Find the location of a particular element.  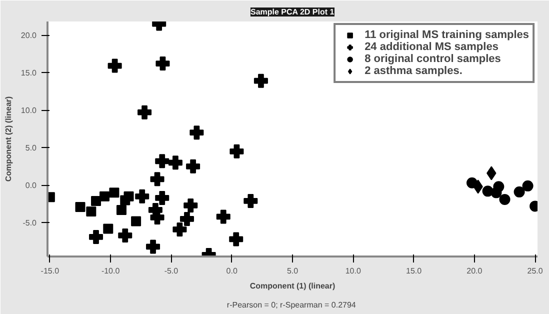

legend-label: 11 original MS training samples is located at coordinates (446, 35).